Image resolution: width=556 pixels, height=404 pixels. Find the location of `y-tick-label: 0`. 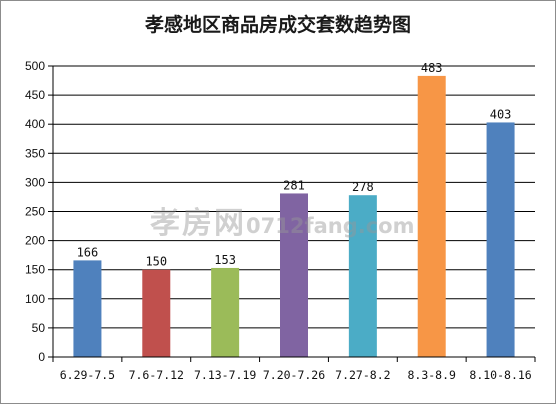

y-tick-label: 0 is located at coordinates (41, 357).